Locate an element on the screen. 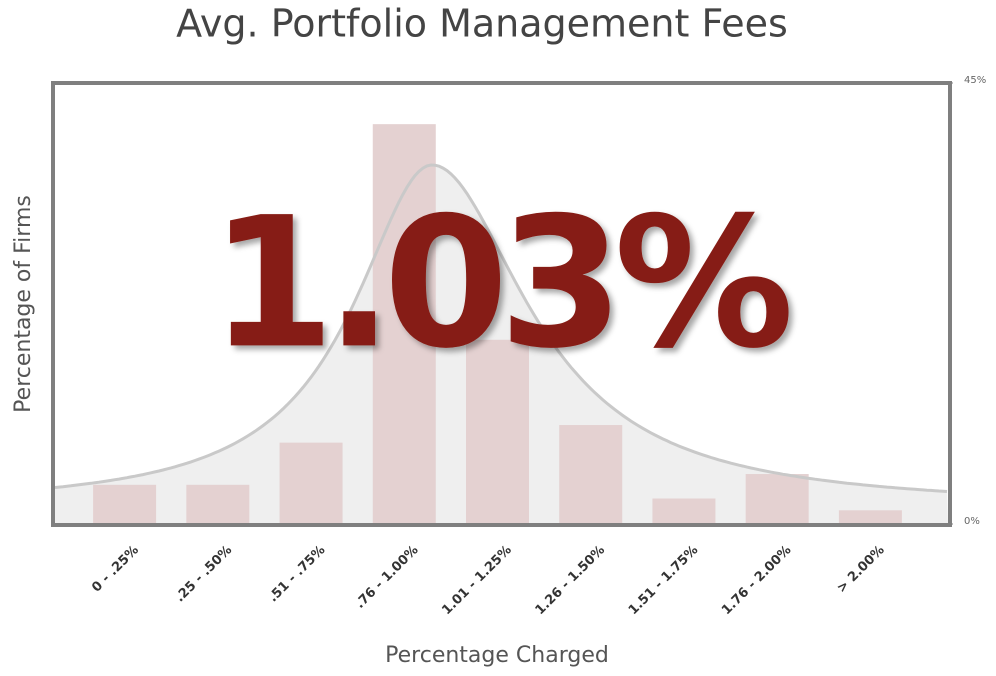 This screenshot has height=676, width=996. chart-title: Avg. Portfolio Management Fees is located at coordinates (482, 24).